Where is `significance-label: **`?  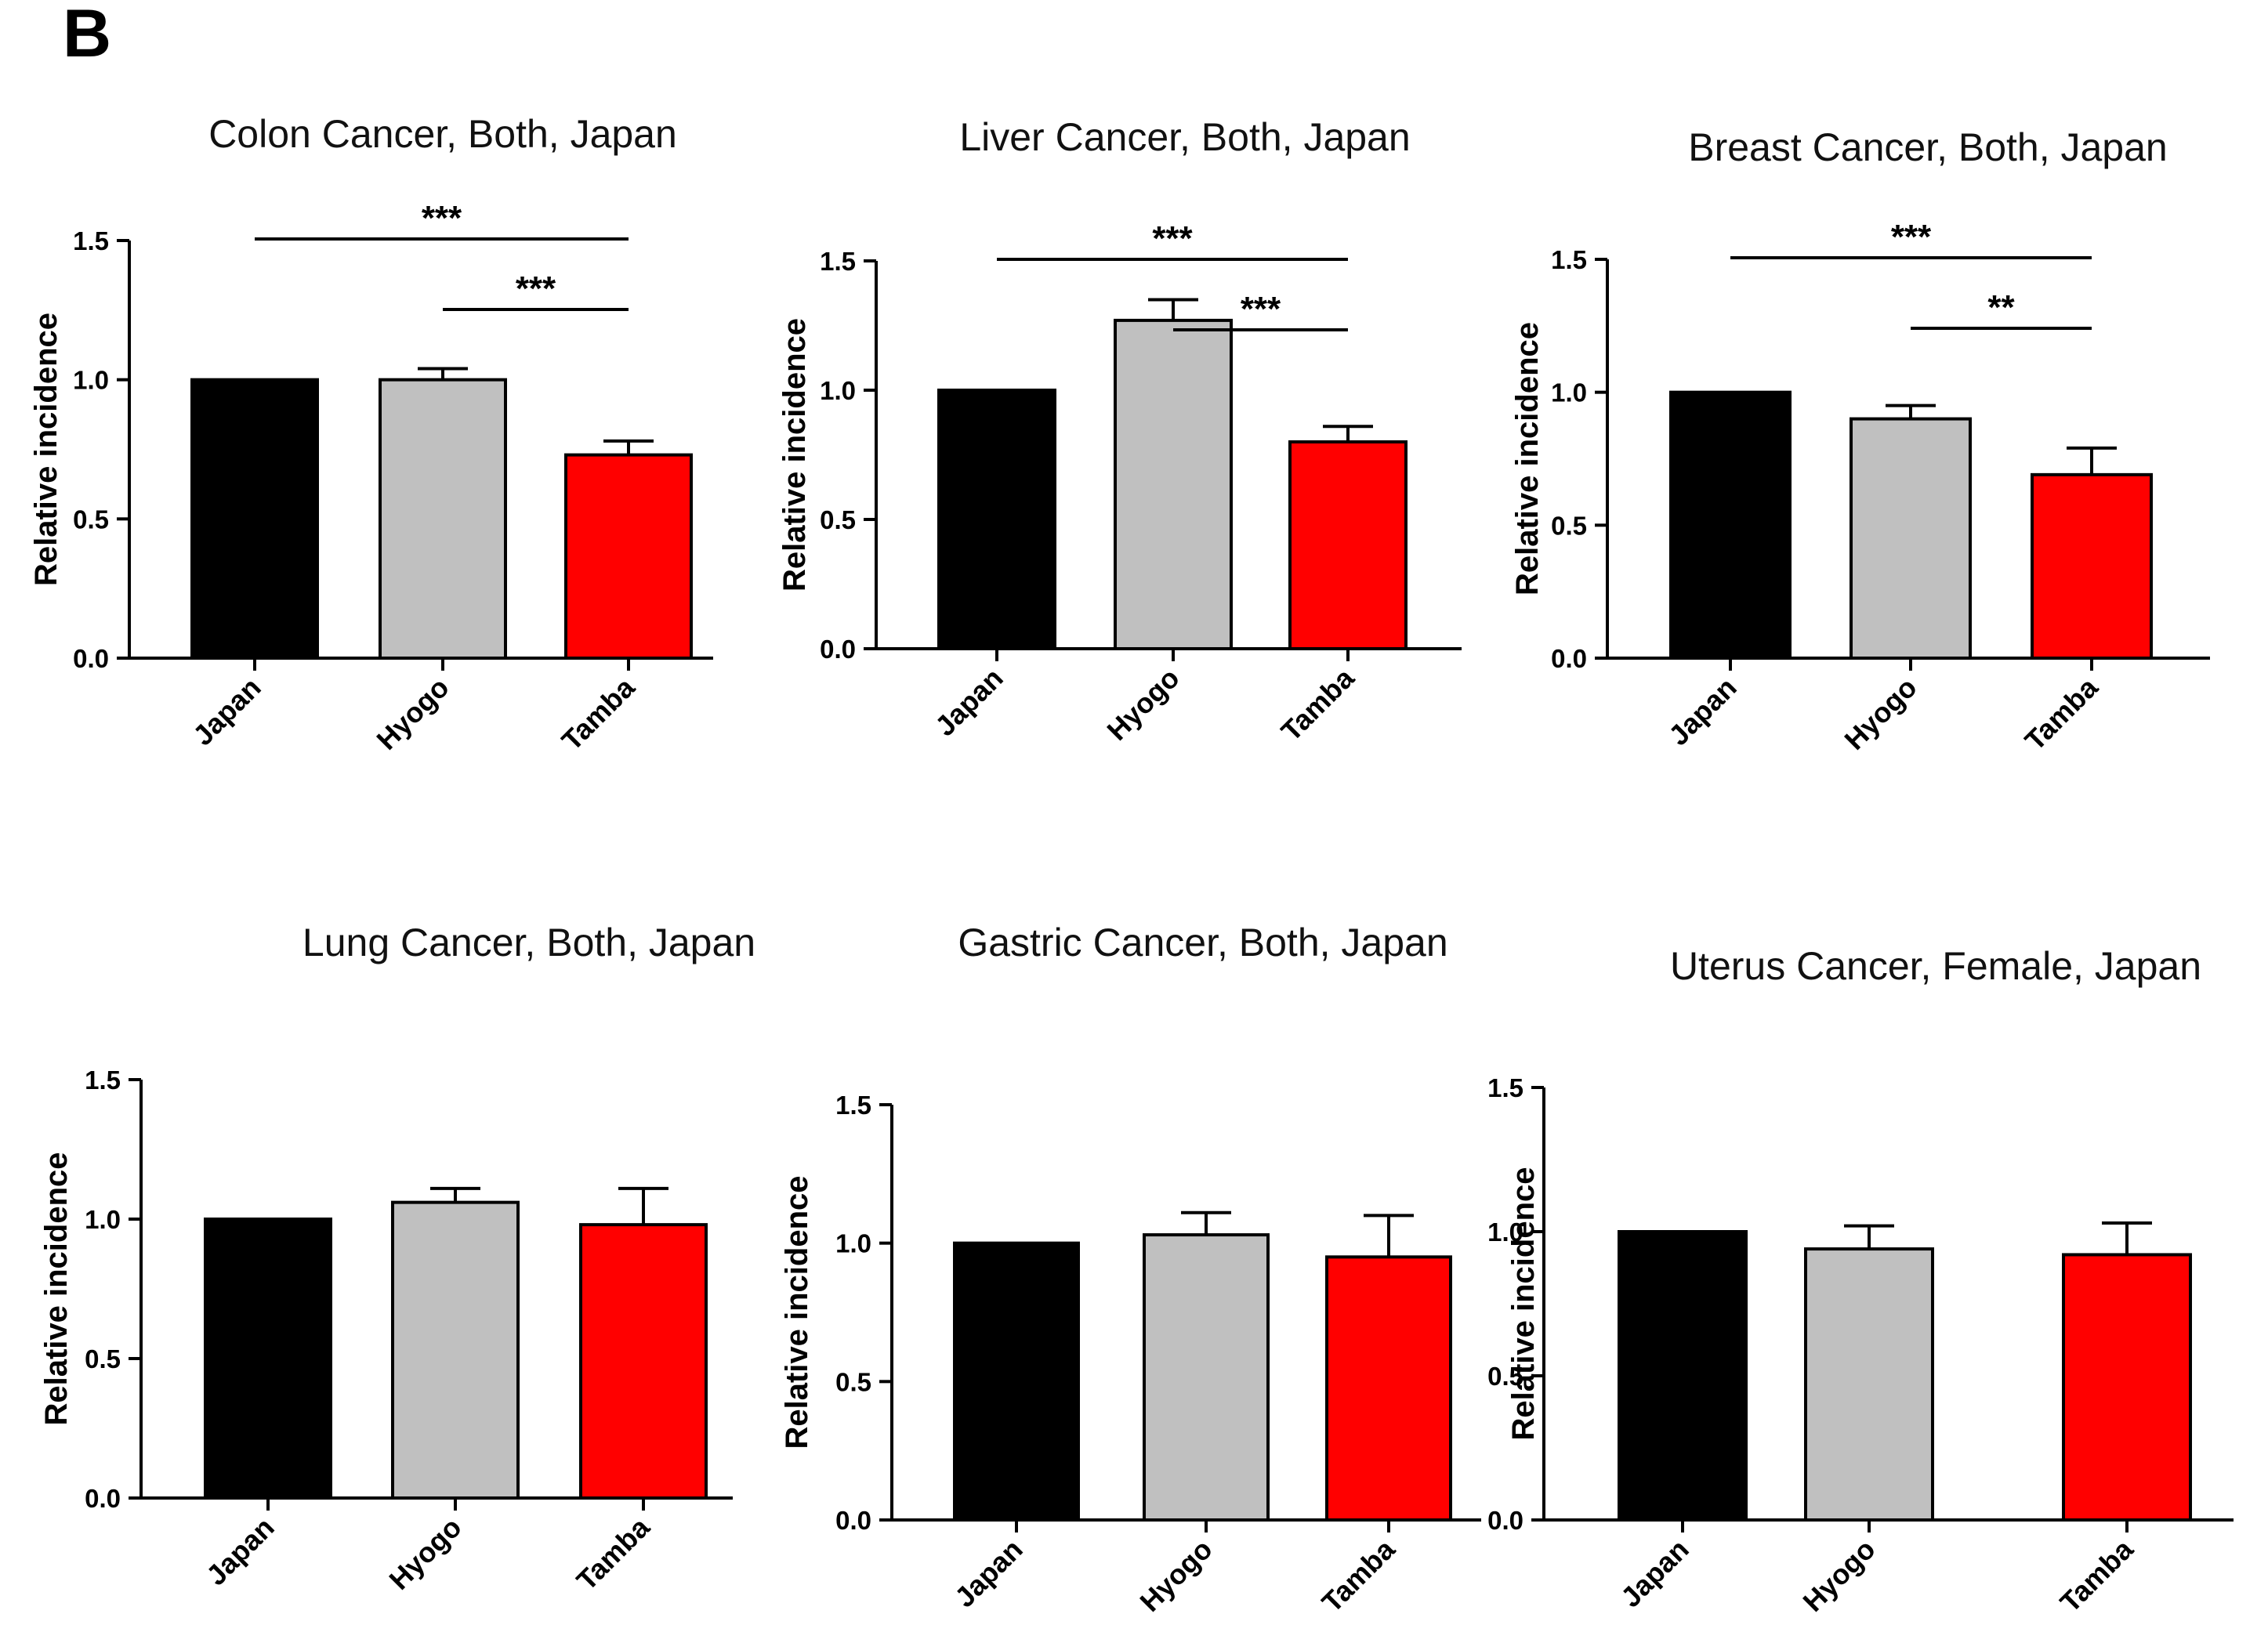
significance-label: ** is located at coordinates (2001, 307).